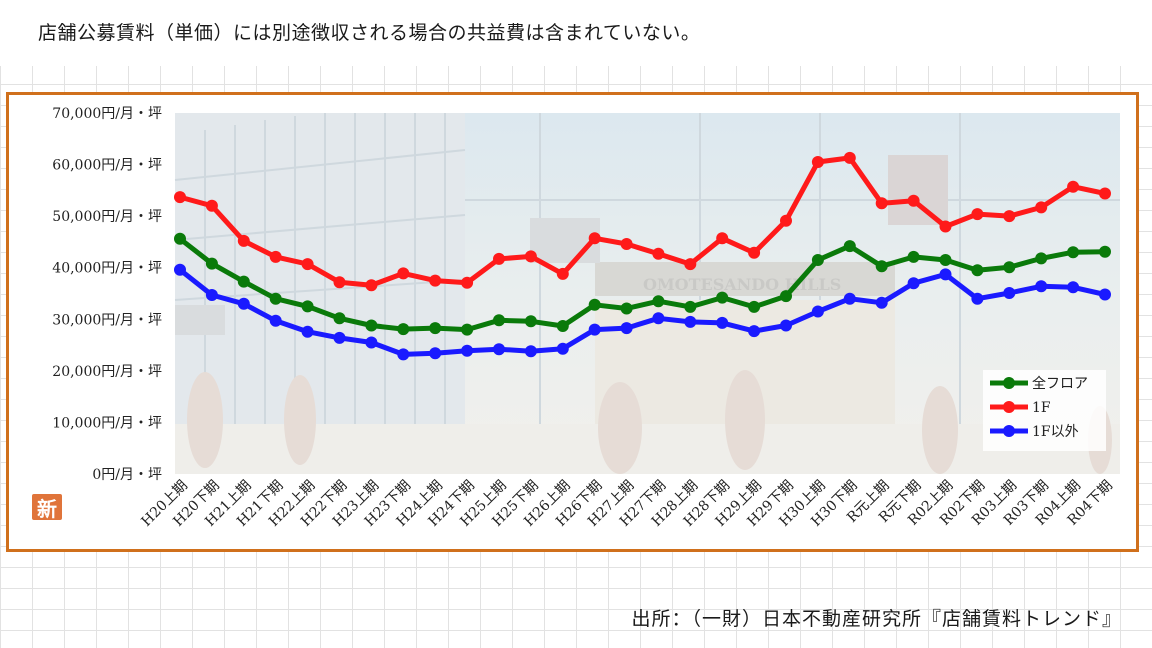  I want to click on y-tick-label: 20,000円/月・坪, so click(107, 372).